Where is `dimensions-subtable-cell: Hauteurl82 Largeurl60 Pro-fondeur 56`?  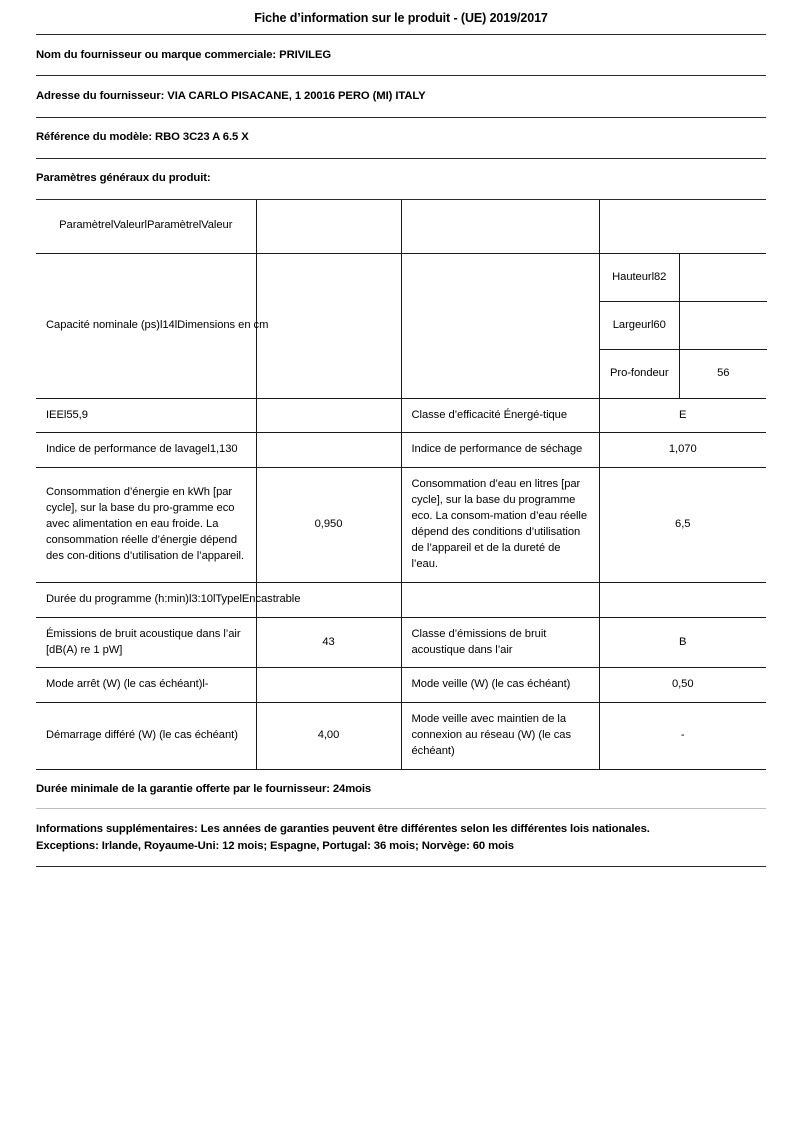 dimensions-subtable-cell: Hauteurl82 Largeurl60 Pro-fondeur 56 is located at coordinates (682, 326).